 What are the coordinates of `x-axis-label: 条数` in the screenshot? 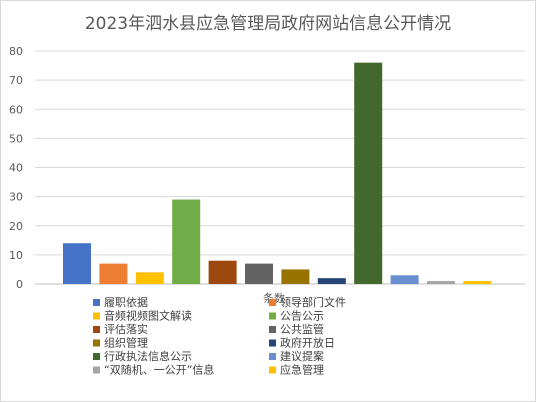 It's located at (274, 298).